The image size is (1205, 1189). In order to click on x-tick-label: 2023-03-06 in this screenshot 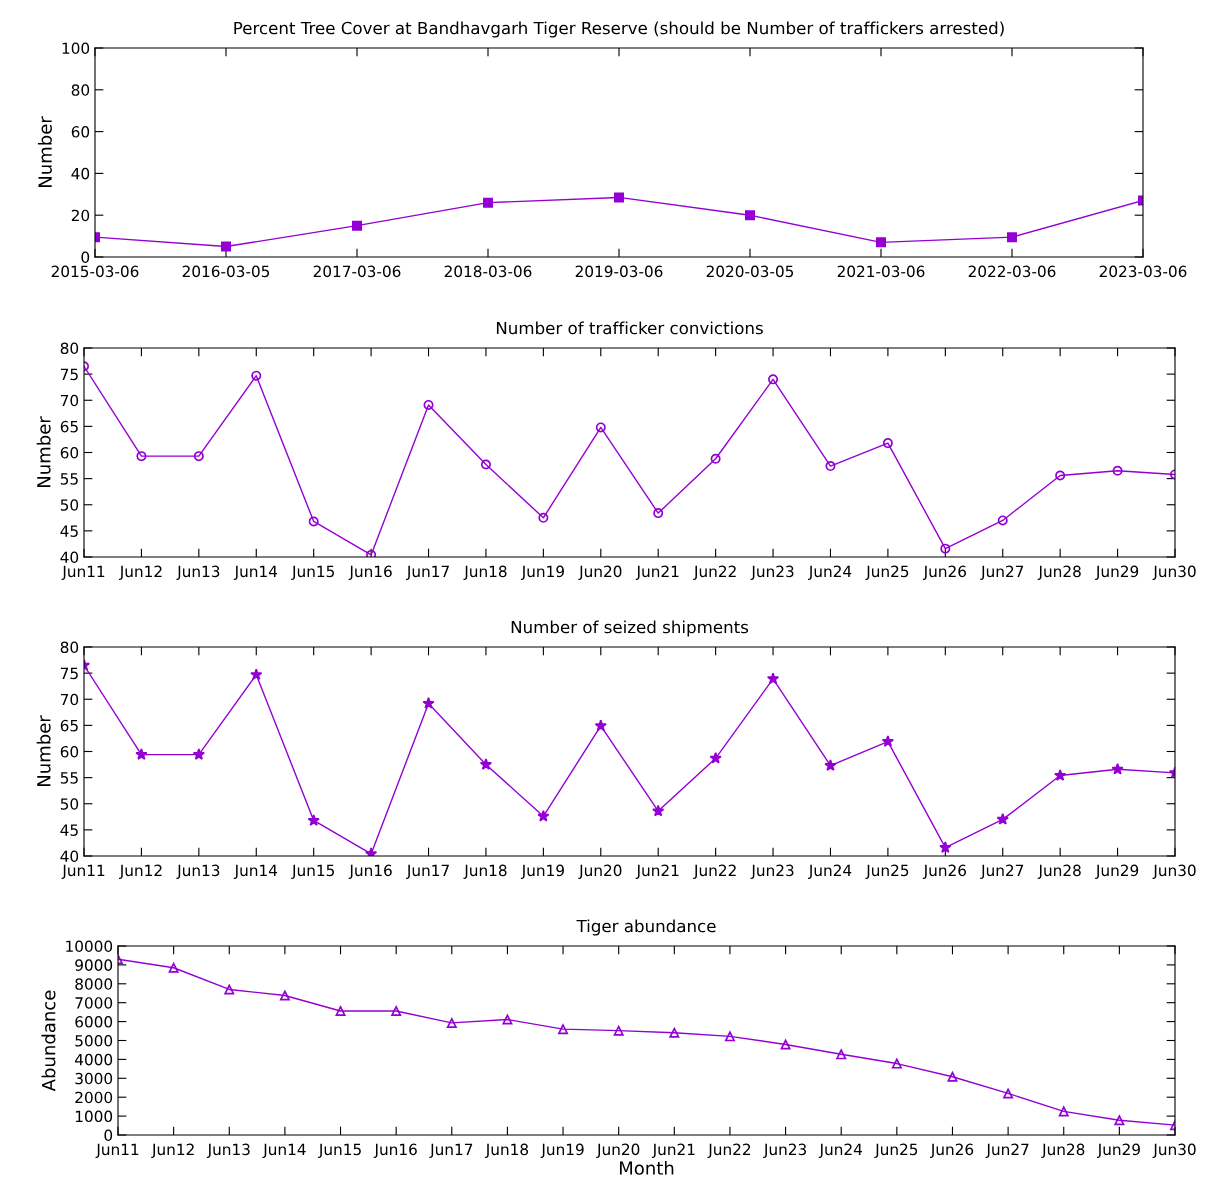, I will do `click(1143, 271)`.